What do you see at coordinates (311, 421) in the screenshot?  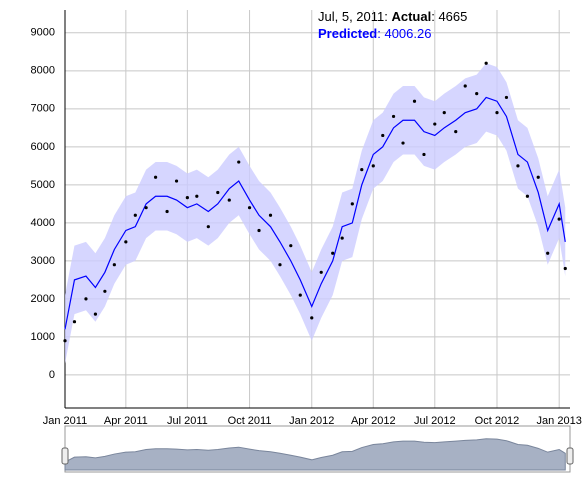 I see `x-tick-label: Jan 2012` at bounding box center [311, 421].